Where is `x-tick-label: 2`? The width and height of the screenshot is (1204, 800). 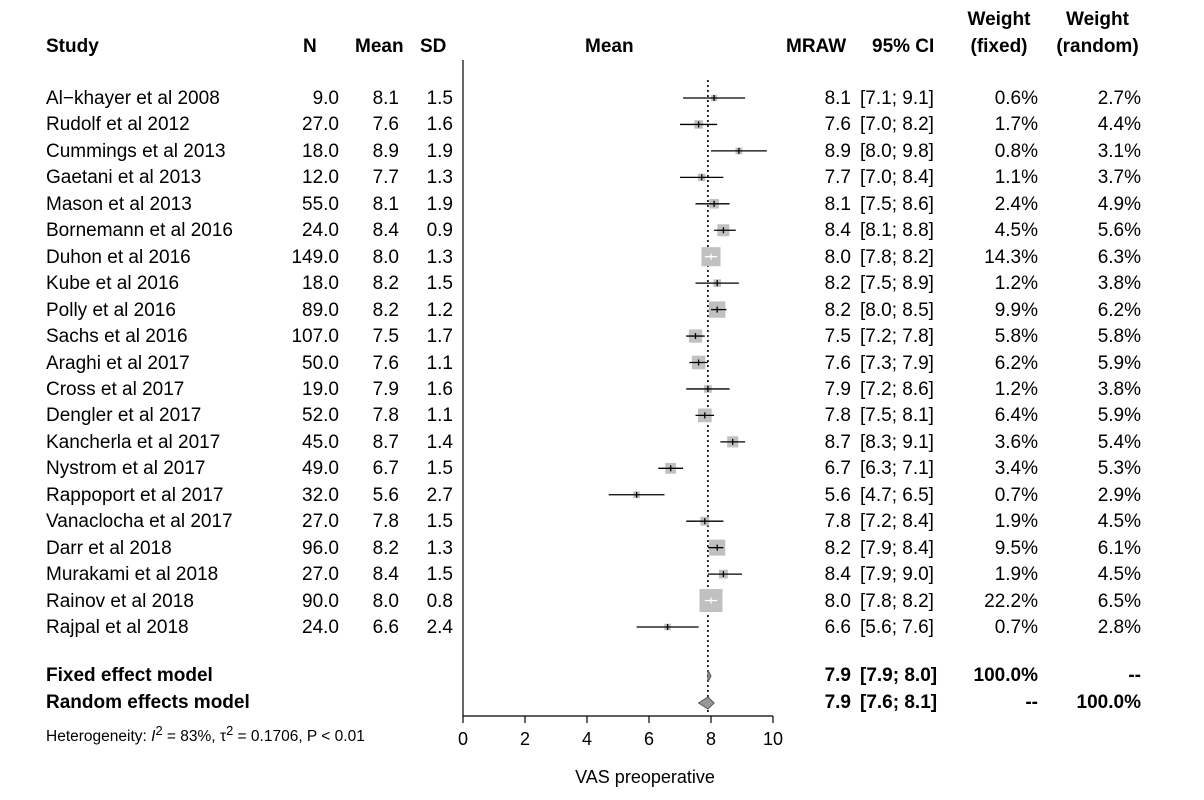 x-tick-label: 2 is located at coordinates (525, 739).